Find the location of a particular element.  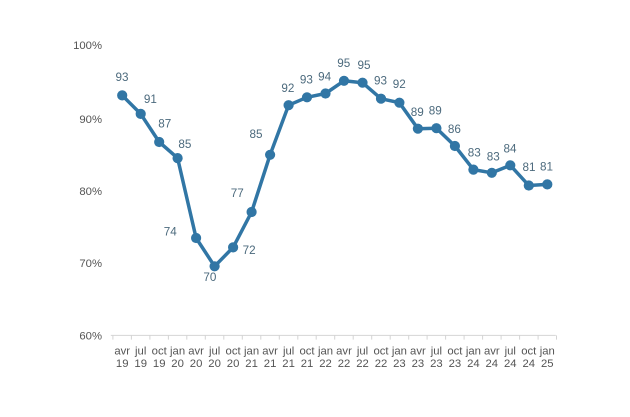

svg-text: 25 is located at coordinates (547, 364).